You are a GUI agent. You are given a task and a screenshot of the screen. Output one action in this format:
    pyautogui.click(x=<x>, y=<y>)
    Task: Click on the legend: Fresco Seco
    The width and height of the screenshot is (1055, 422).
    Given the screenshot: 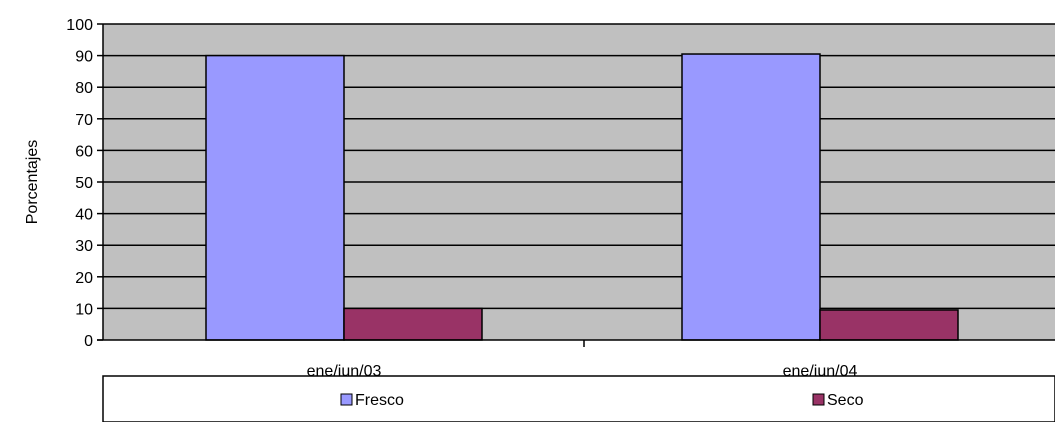 What is the action you would take?
    pyautogui.click(x=578, y=398)
    